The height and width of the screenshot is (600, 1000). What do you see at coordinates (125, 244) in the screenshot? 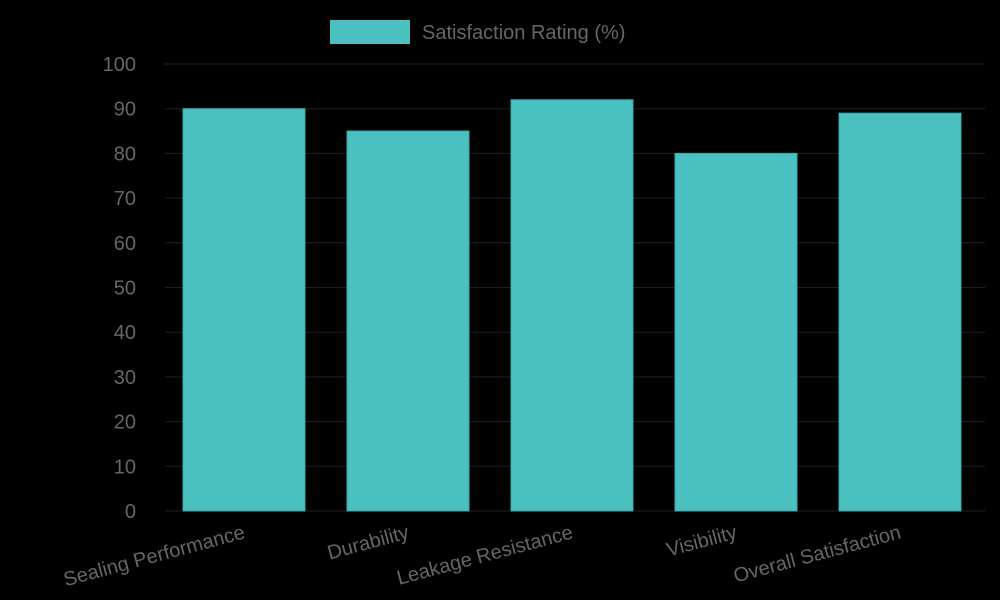
I see `y-tick-label: 60` at bounding box center [125, 244].